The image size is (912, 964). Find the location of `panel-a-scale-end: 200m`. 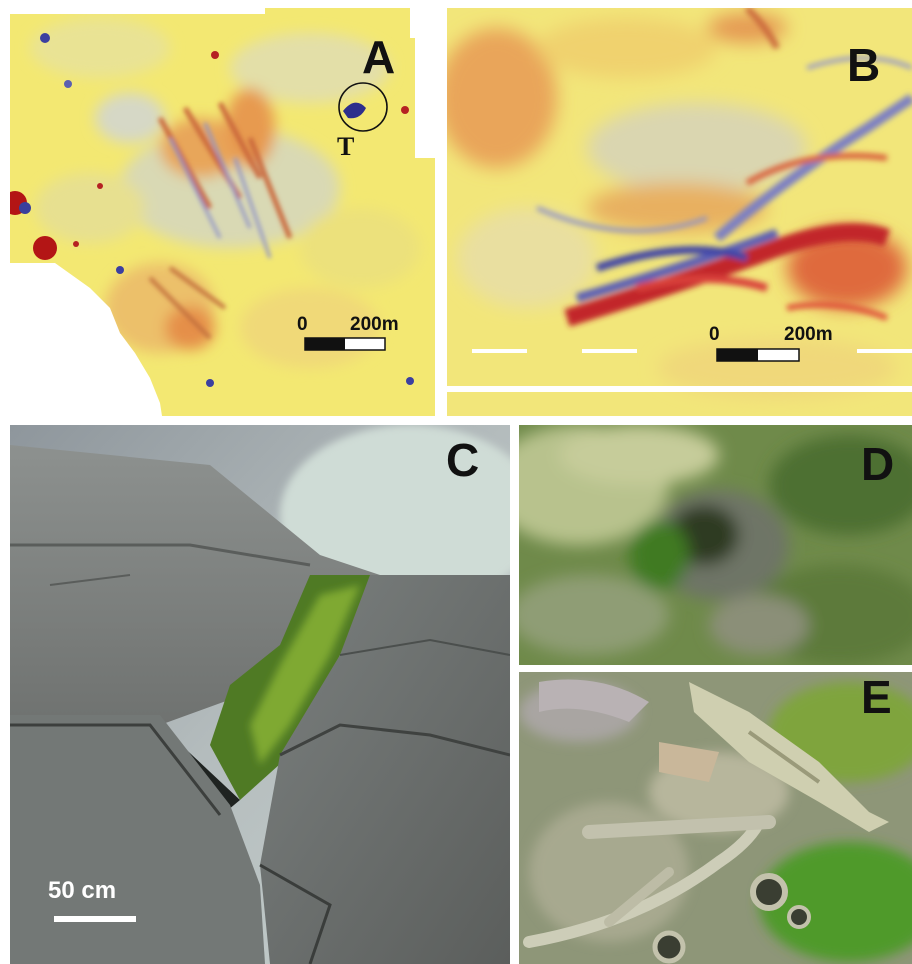

panel-a-scale-end: 200m is located at coordinates (374, 324).